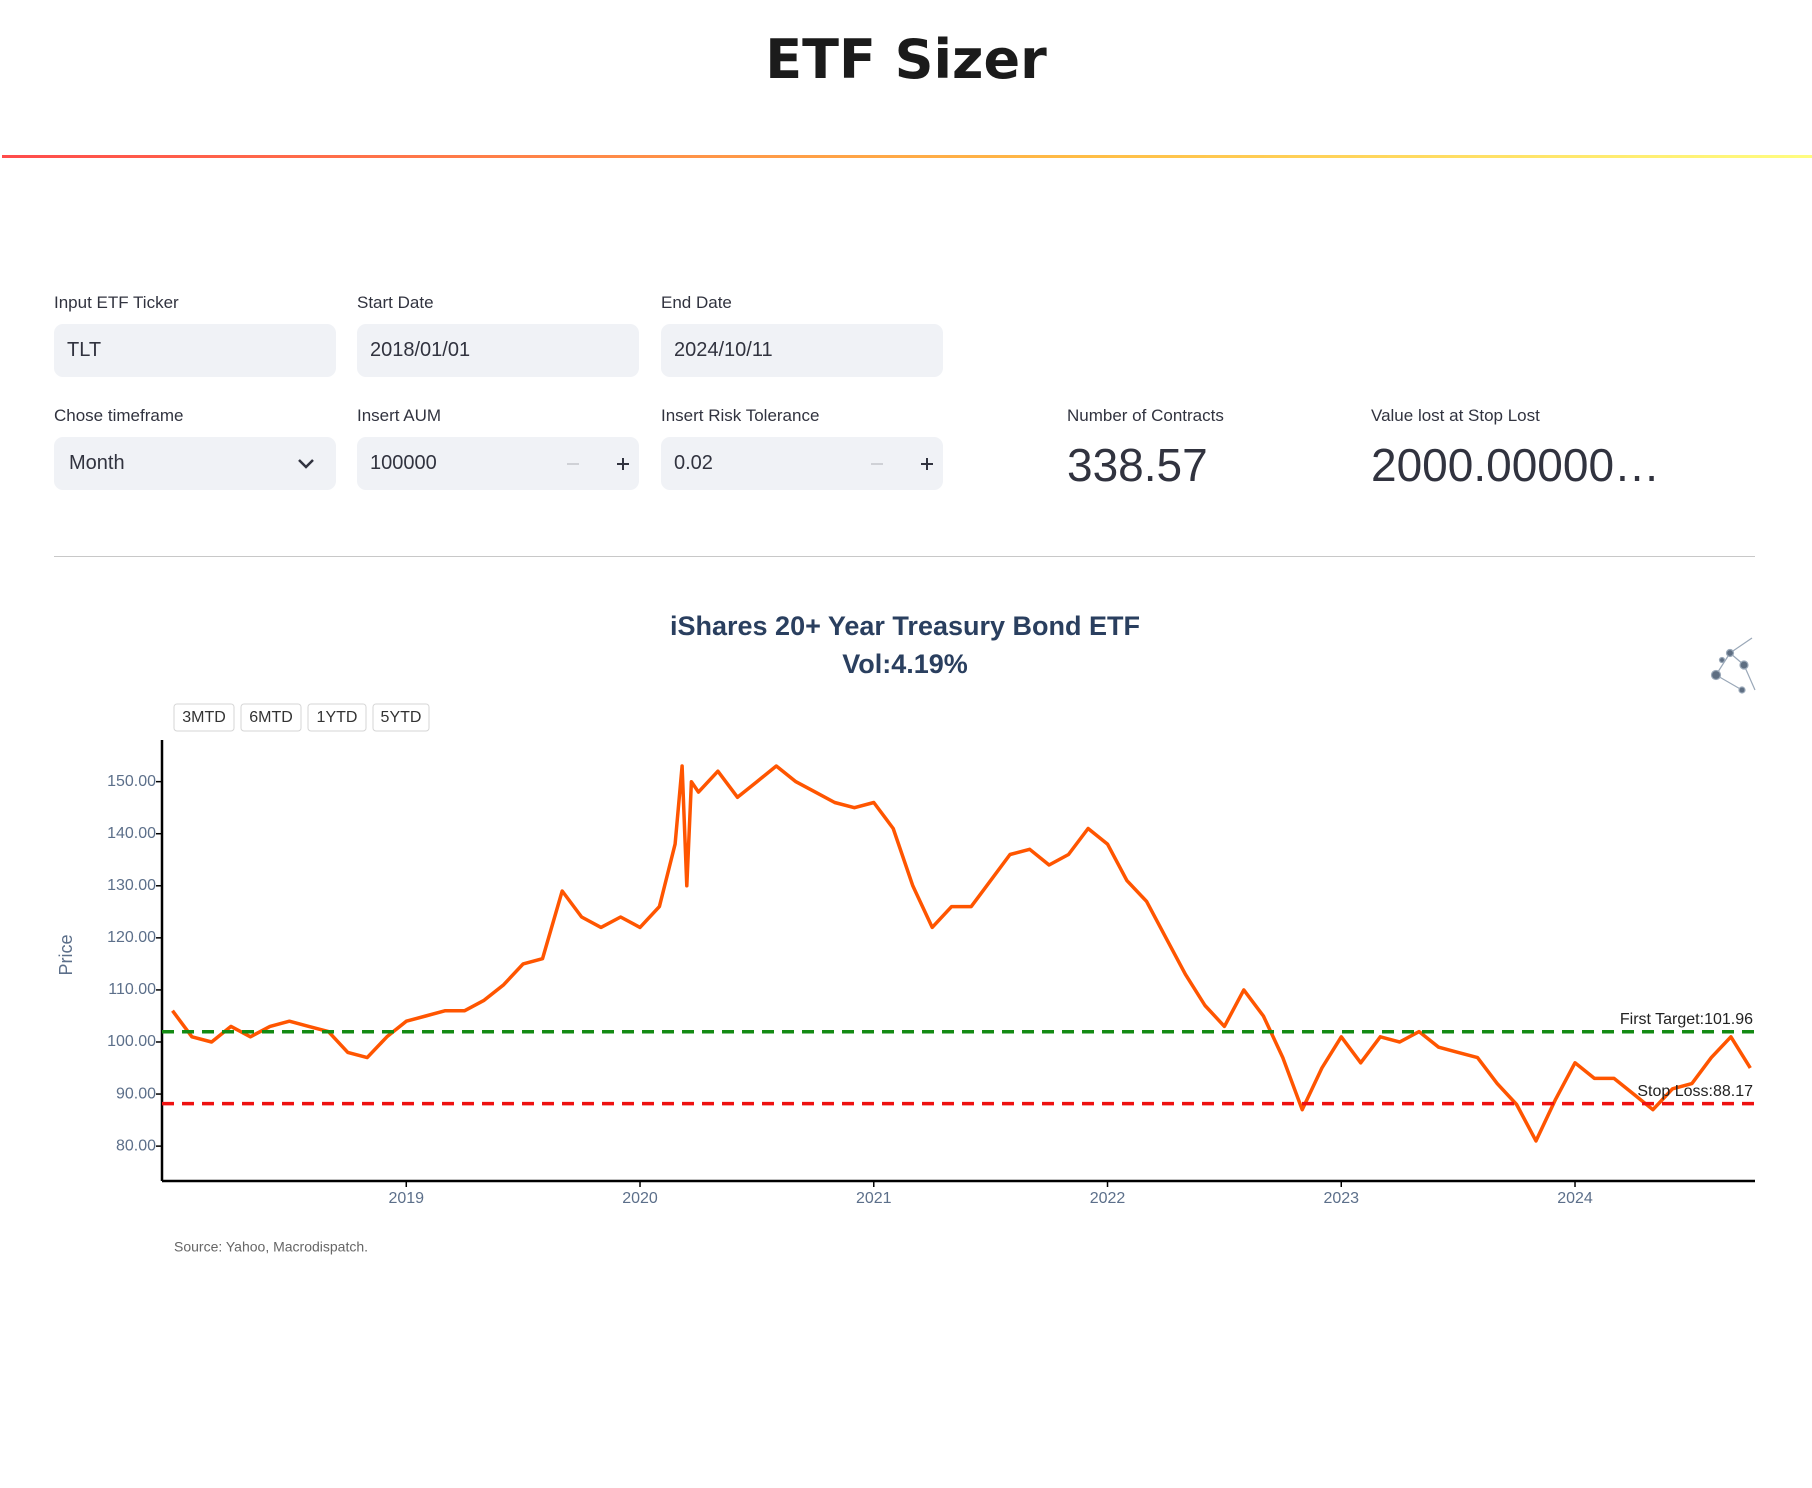 The width and height of the screenshot is (1812, 1488). I want to click on x-tick-label: 2024, so click(1575, 1198).